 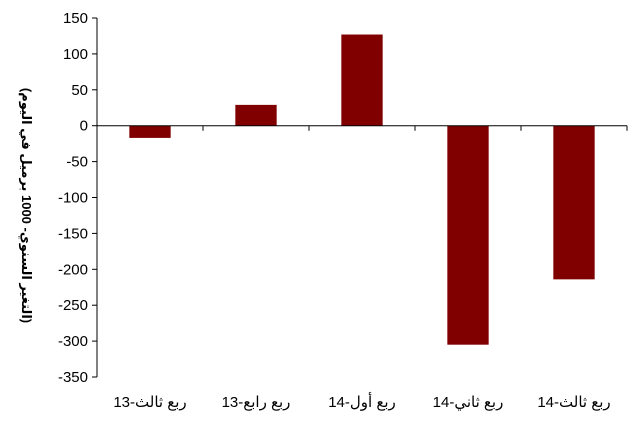 I want to click on y-tick-label: 150, so click(x=75, y=18).